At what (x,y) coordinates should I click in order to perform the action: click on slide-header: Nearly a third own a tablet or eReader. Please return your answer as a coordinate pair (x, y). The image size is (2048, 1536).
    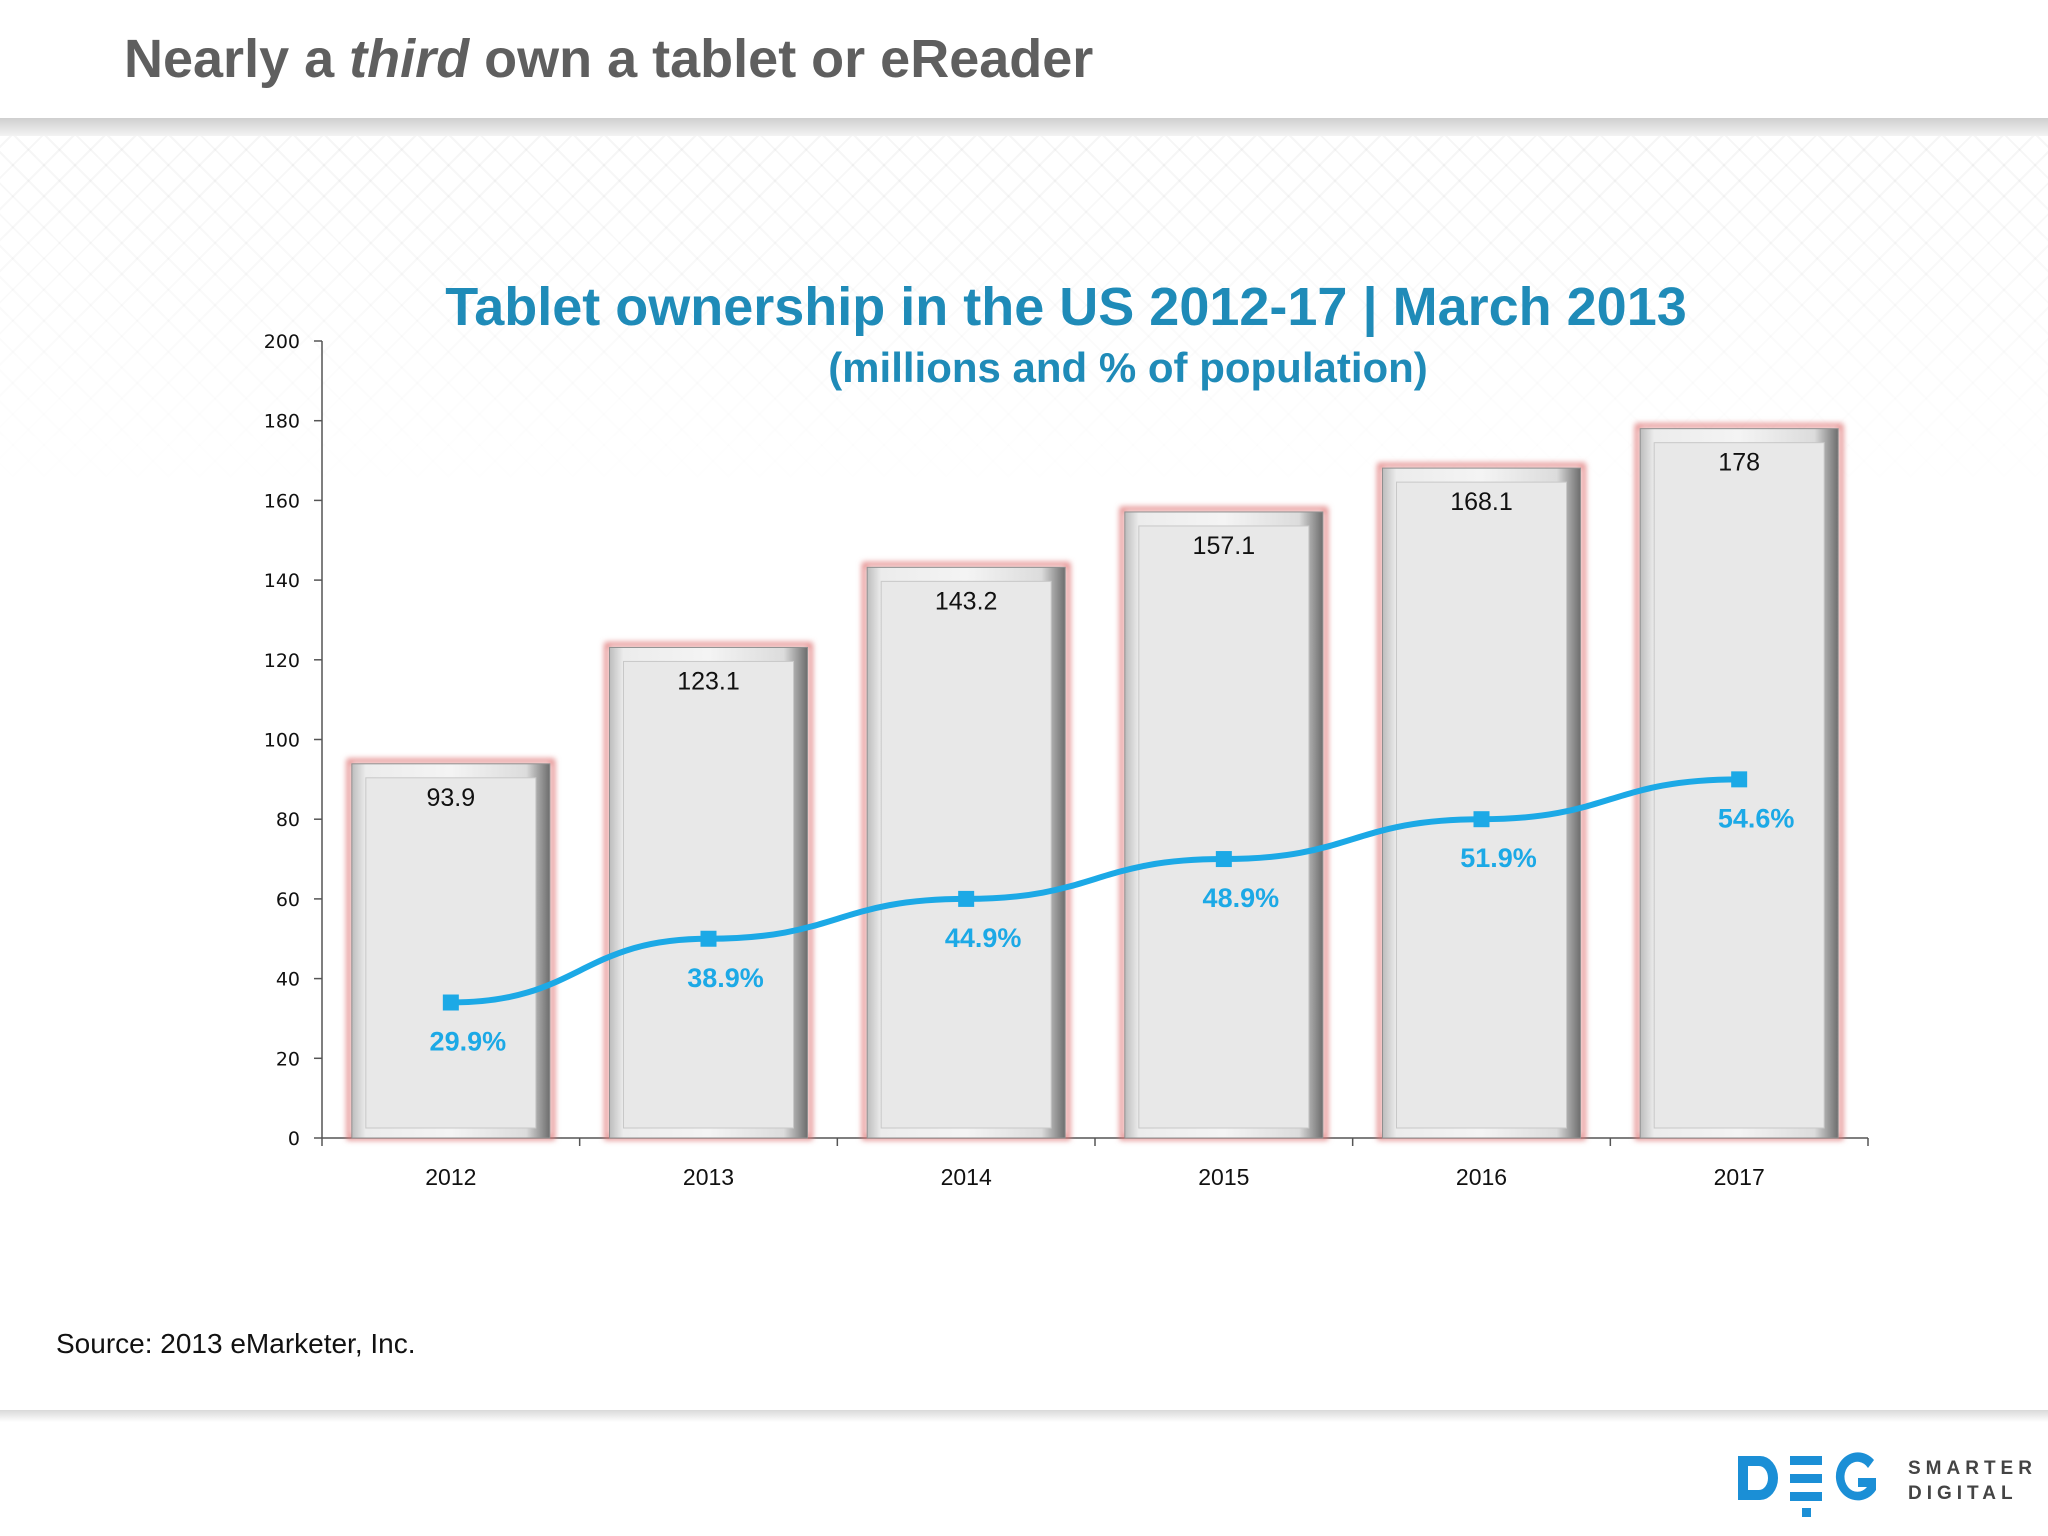
    Looking at the image, I should click on (1024, 59).